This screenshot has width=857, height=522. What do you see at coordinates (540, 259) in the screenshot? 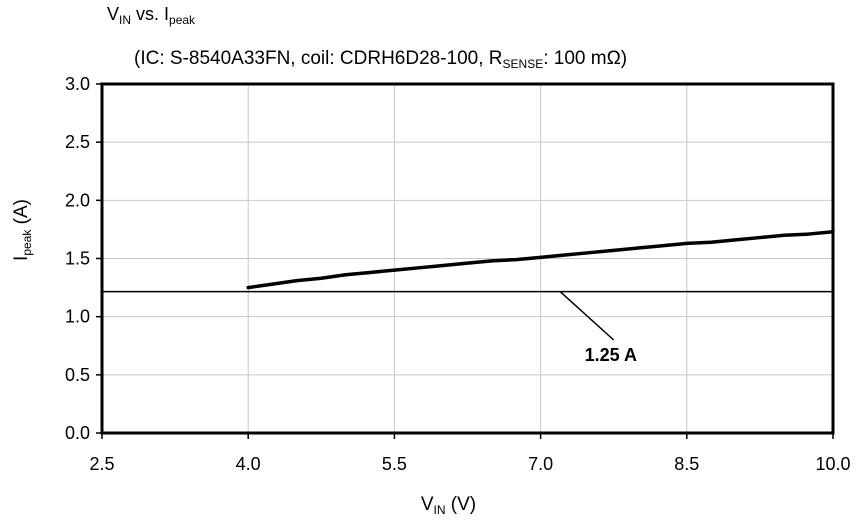
I see `series-group` at bounding box center [540, 259].